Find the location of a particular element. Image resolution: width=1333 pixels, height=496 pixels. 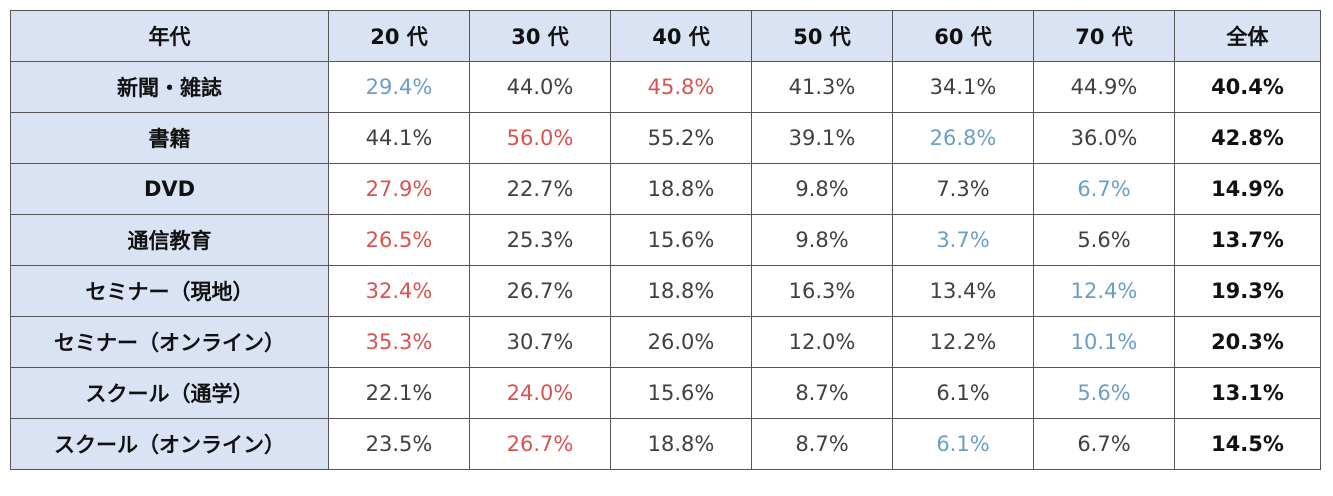

value-cell: 44.1% is located at coordinates (399, 138).